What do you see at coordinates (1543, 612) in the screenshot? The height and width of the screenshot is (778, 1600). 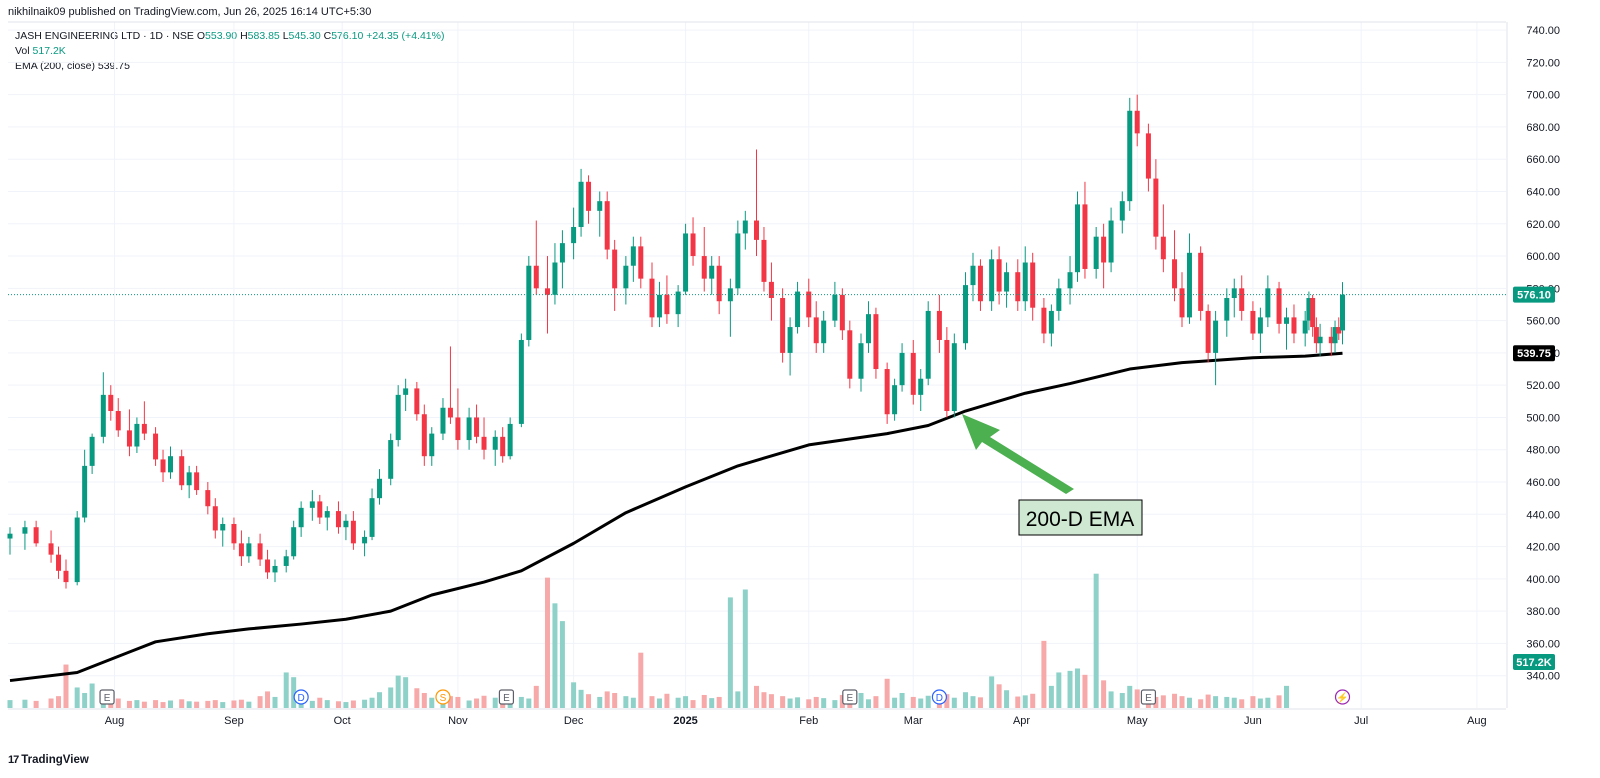 I see `price-tick-label: 380.00` at bounding box center [1543, 612].